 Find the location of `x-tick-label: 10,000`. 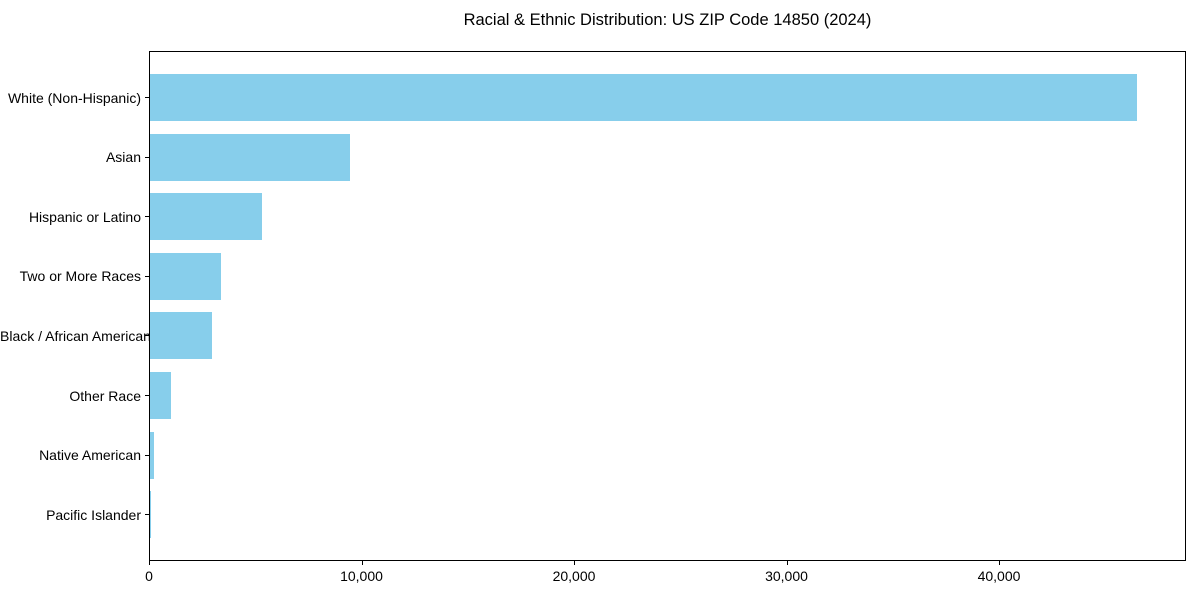

x-tick-label: 10,000 is located at coordinates (361, 576).